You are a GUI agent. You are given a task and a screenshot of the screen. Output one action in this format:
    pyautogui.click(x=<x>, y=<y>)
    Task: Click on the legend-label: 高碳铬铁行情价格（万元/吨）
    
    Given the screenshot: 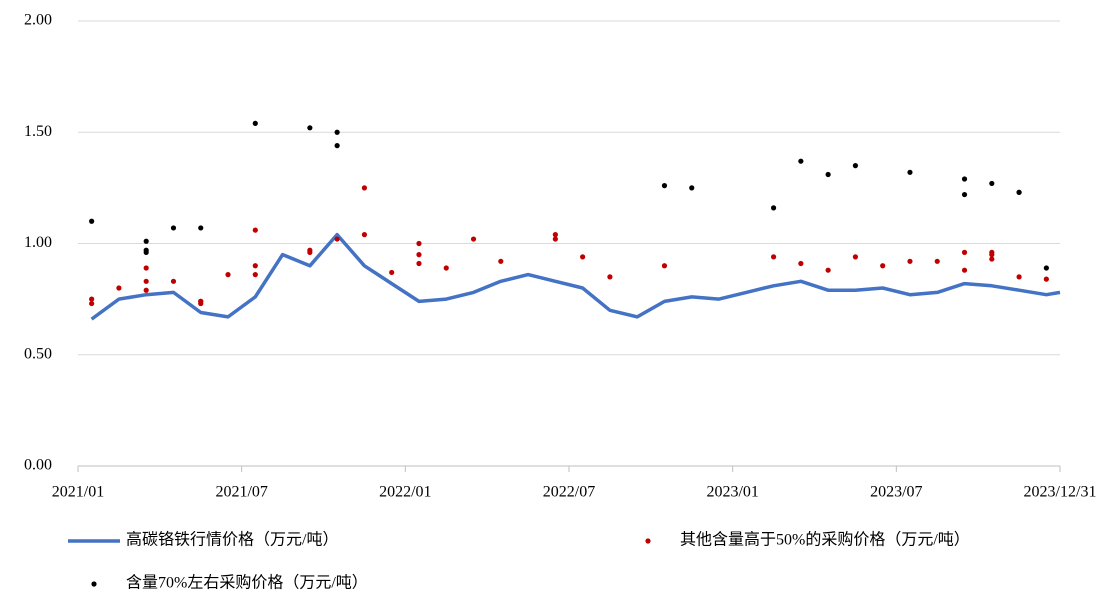 What is the action you would take?
    pyautogui.click(x=232, y=539)
    